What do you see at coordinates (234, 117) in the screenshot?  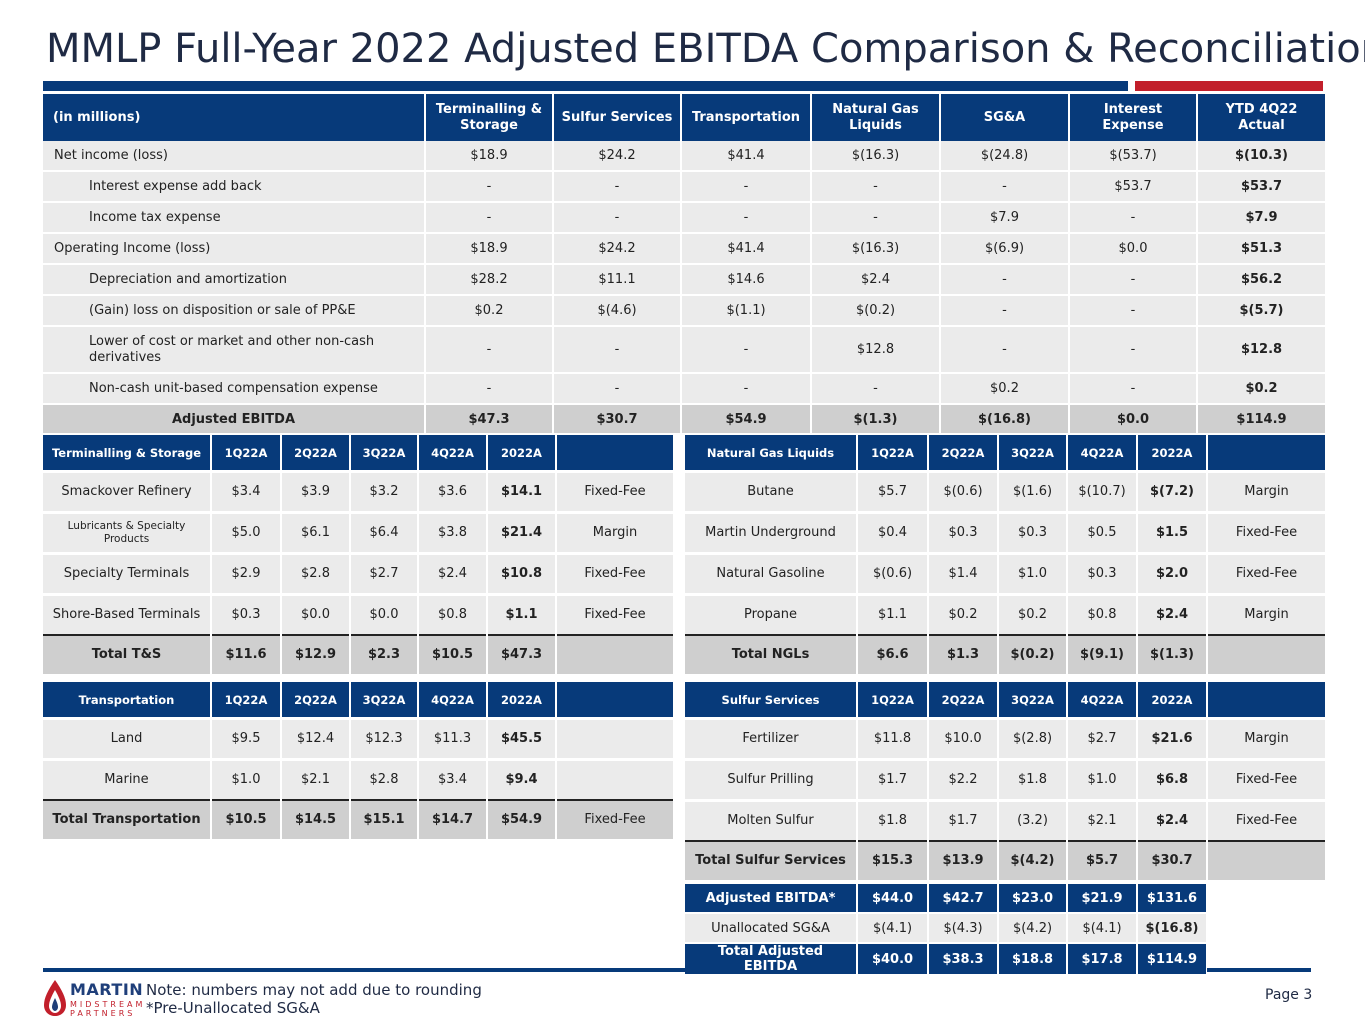 I see `header-cell: (in millions)` at bounding box center [234, 117].